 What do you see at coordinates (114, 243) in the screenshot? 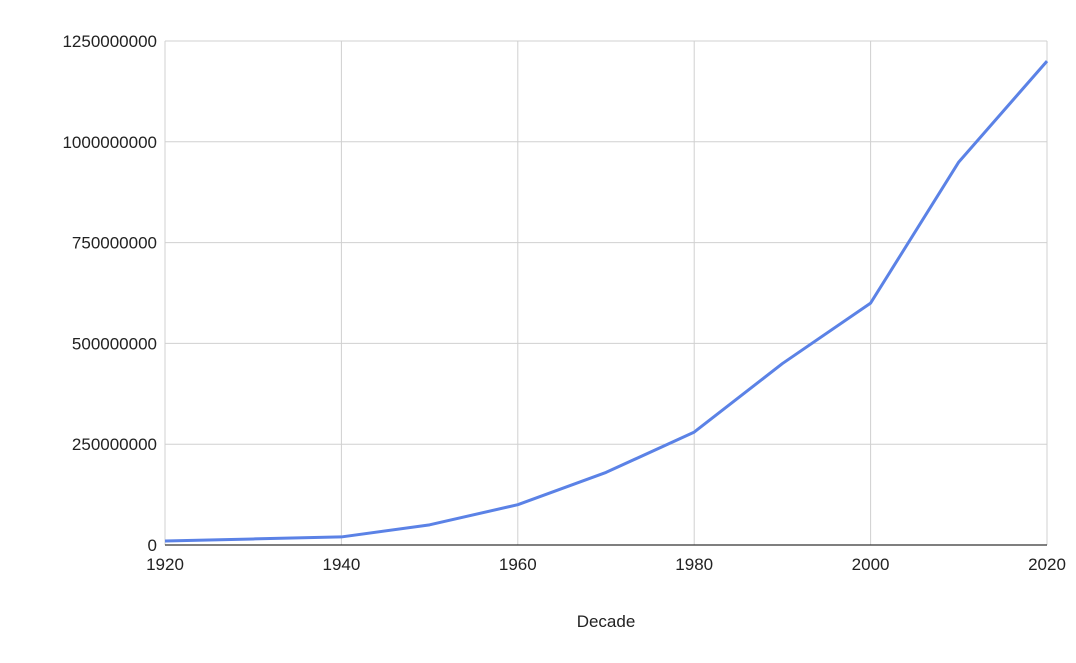
I see `y-tick-label: 750000000` at bounding box center [114, 243].